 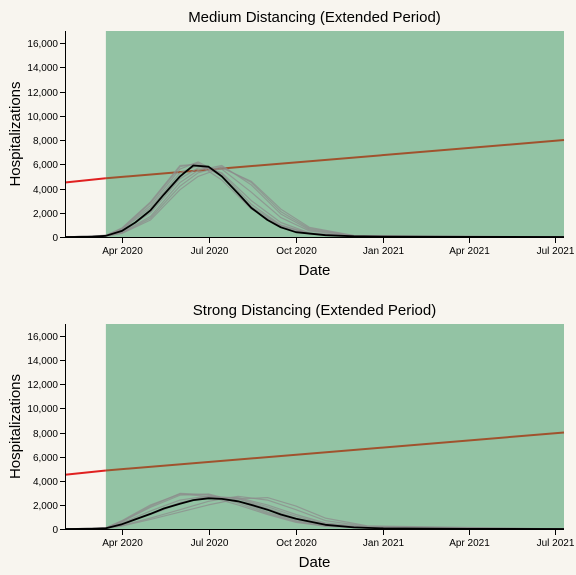 I want to click on chart-title: Strong Distancing (Extended Period), so click(x=314, y=310).